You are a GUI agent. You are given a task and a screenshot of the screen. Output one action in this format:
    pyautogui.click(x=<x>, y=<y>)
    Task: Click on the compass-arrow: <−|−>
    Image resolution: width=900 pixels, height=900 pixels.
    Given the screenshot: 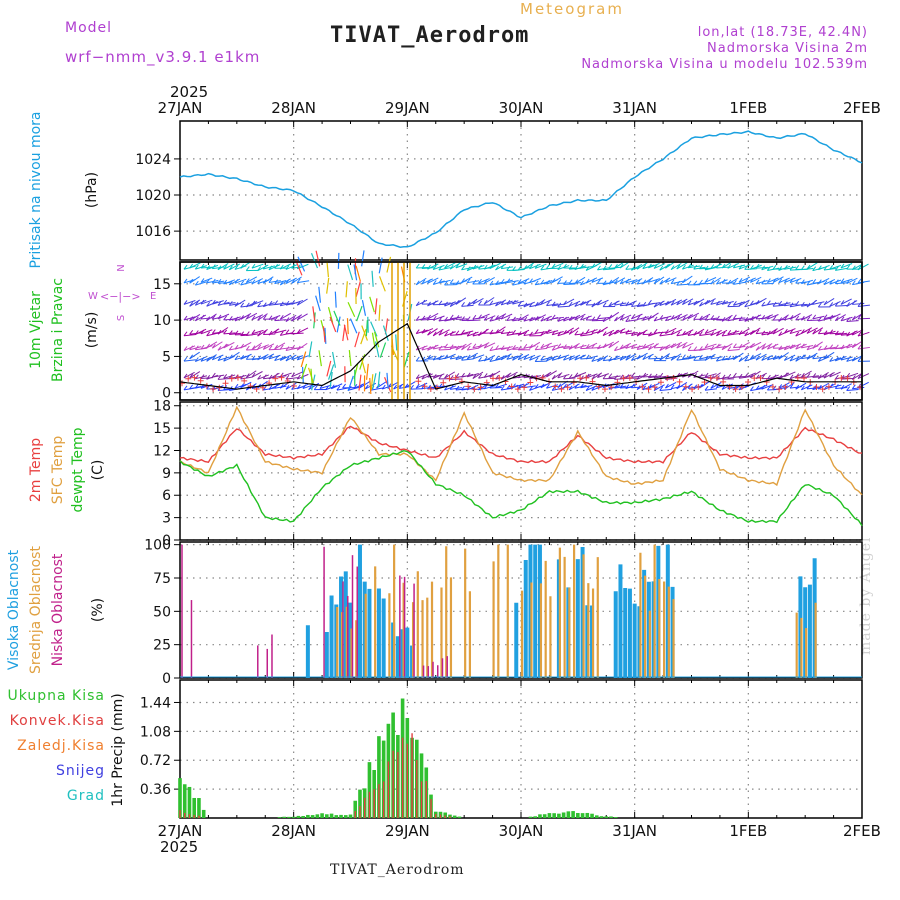 What is the action you would take?
    pyautogui.click(x=120, y=296)
    